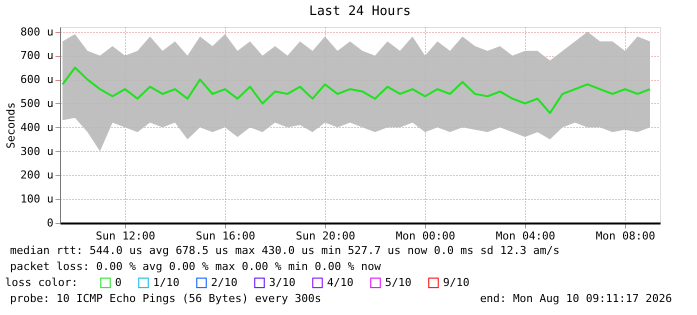 Image resolution: width=697 pixels, height=315 pixels. Describe the element at coordinates (50, 223) in the screenshot. I see `y-tick-label: 0` at that location.